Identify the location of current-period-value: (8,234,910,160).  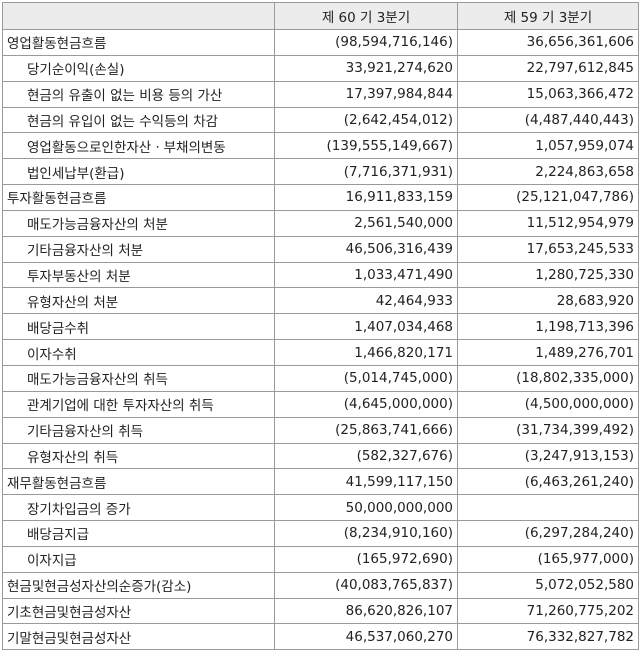
(366, 533).